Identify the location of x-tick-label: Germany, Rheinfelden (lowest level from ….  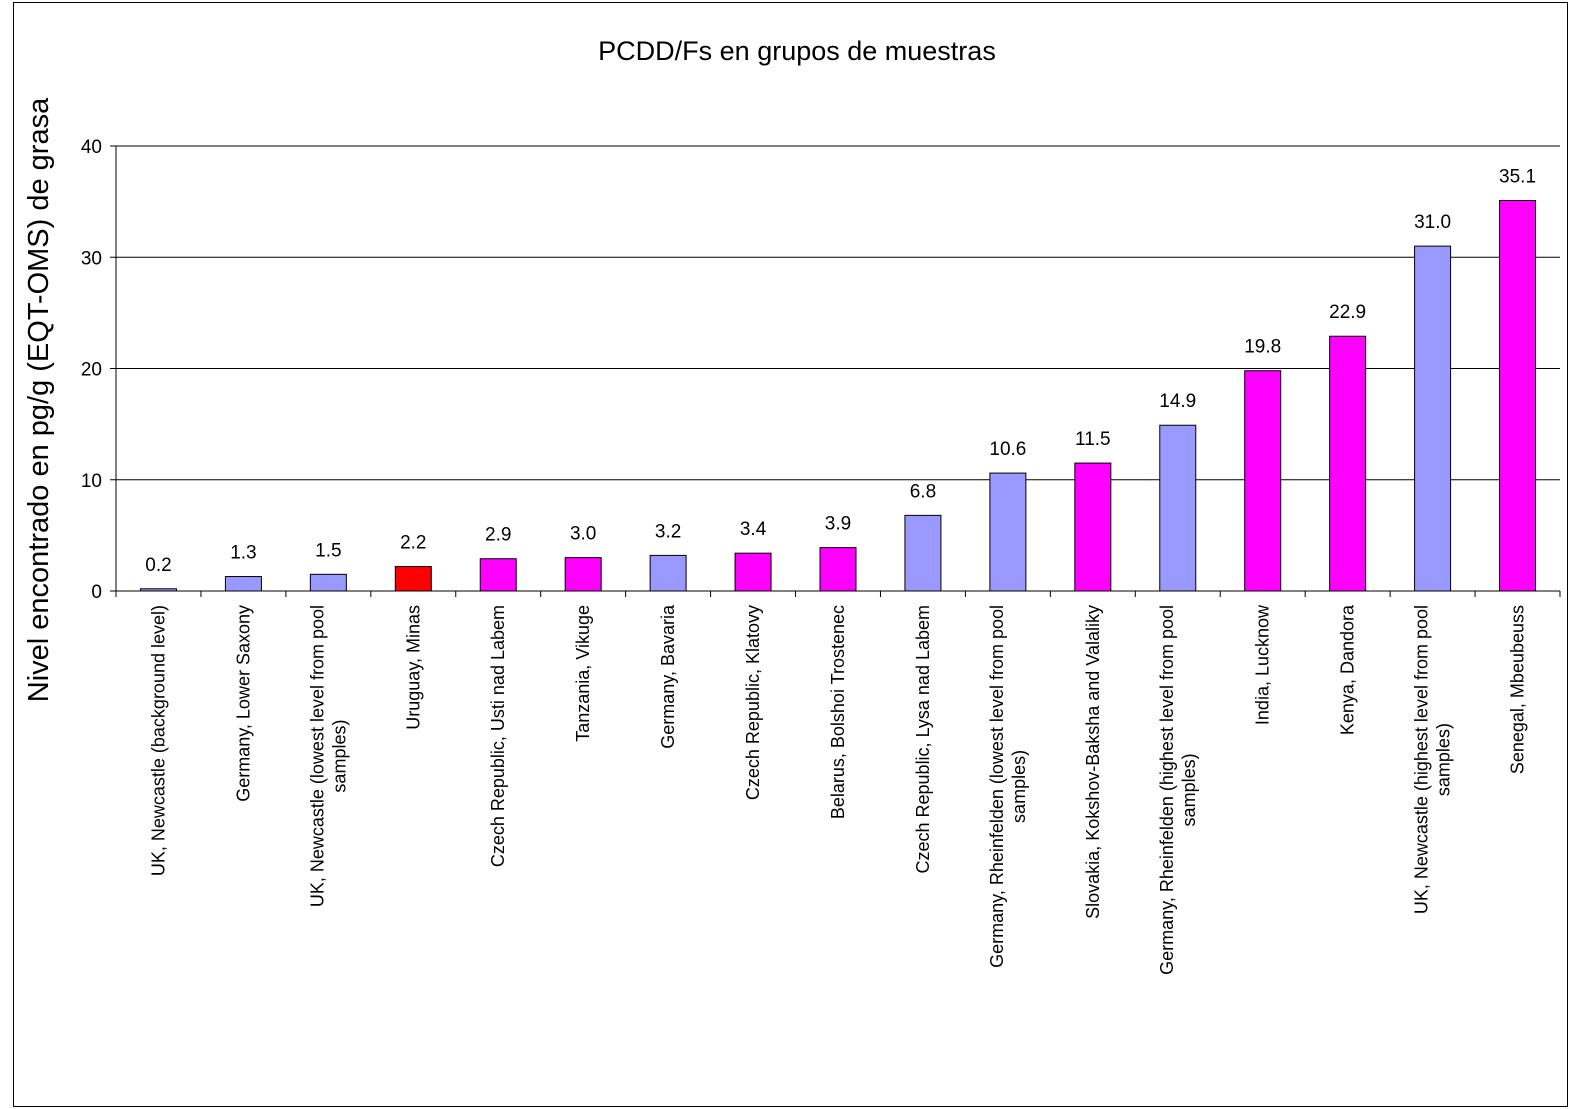
(1008, 786).